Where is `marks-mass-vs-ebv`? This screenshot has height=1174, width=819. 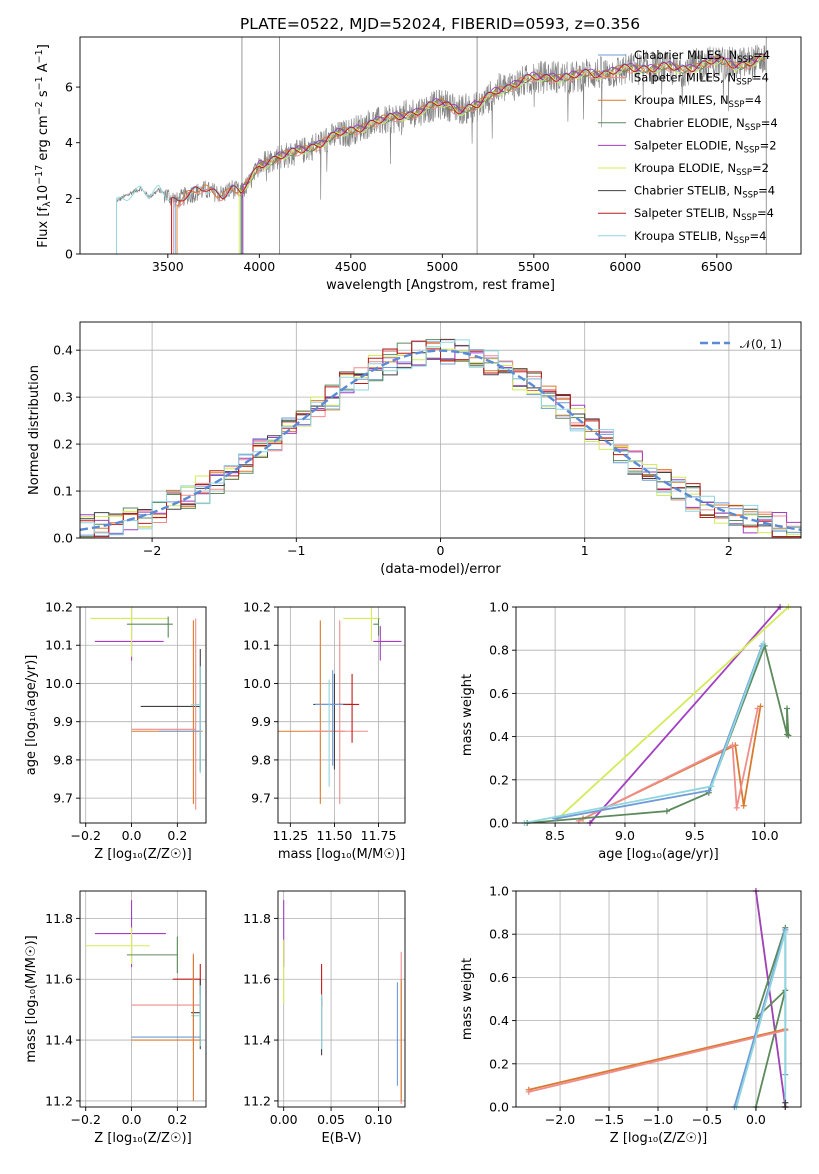
marks-mass-vs-ebv is located at coordinates (342, 1002).